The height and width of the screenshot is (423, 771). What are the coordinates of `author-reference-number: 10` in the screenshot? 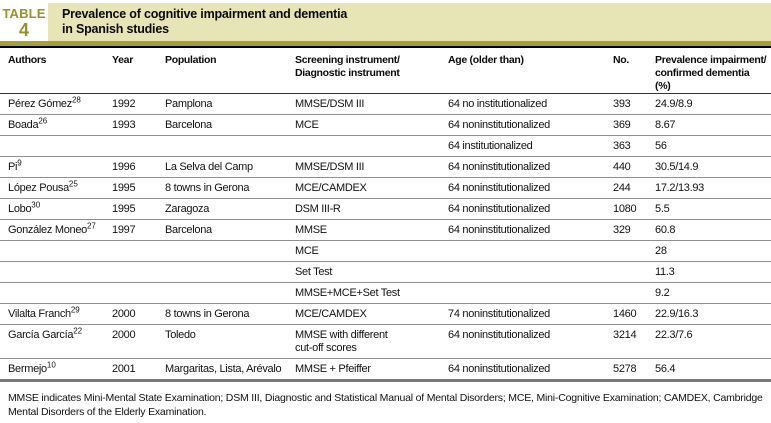 It's located at (51, 365).